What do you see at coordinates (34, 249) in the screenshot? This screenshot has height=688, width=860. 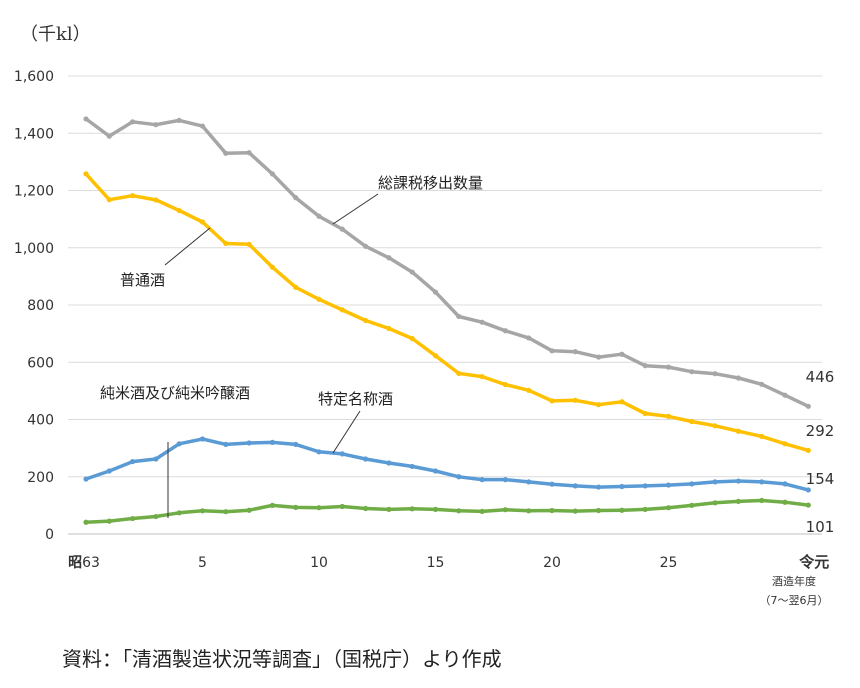 I see `y-tick-label: 1,000` at bounding box center [34, 249].